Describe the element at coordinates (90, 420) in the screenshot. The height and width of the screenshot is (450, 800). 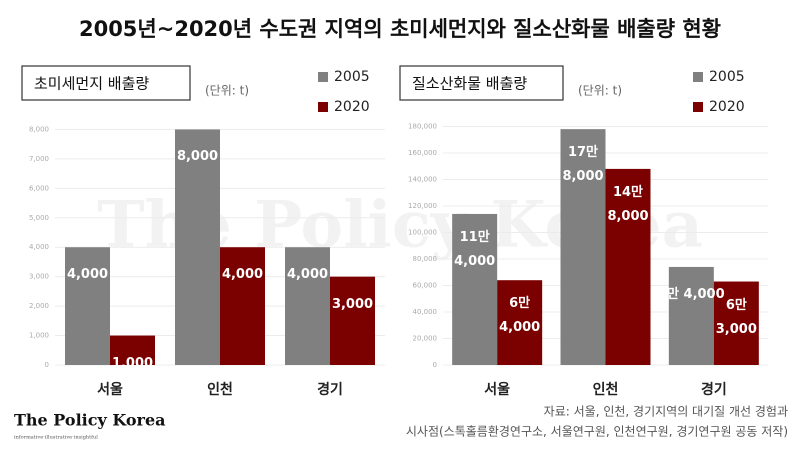
I see `logo: The Policy Korea` at that location.